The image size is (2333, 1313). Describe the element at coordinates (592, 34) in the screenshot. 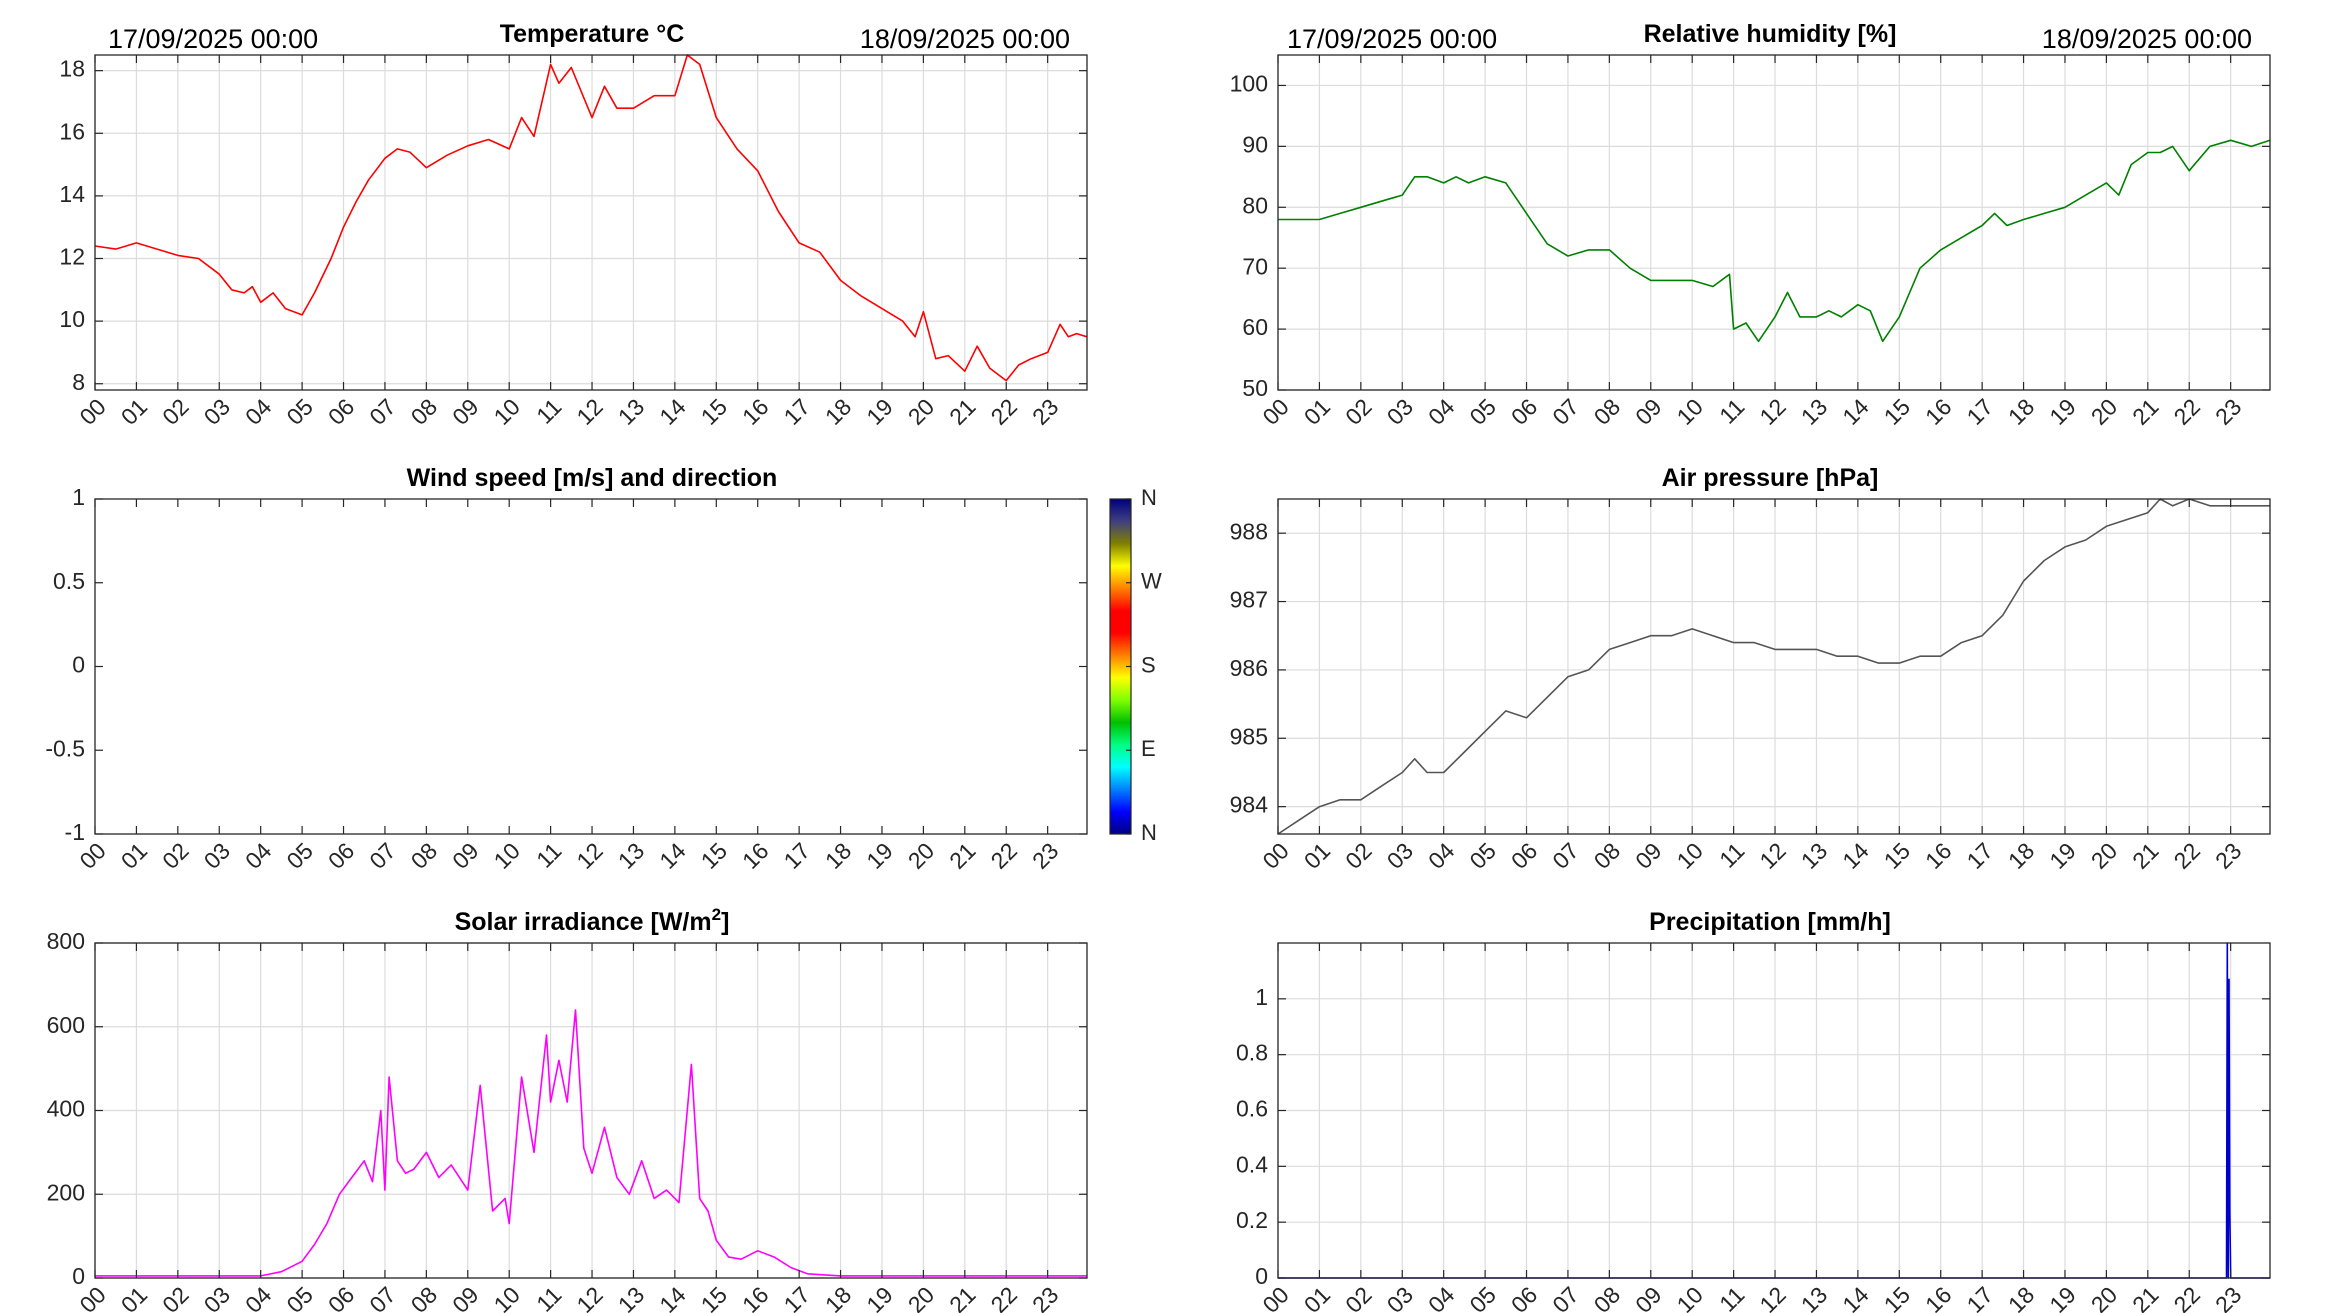

I see `temperature-title: Temperature °C` at that location.